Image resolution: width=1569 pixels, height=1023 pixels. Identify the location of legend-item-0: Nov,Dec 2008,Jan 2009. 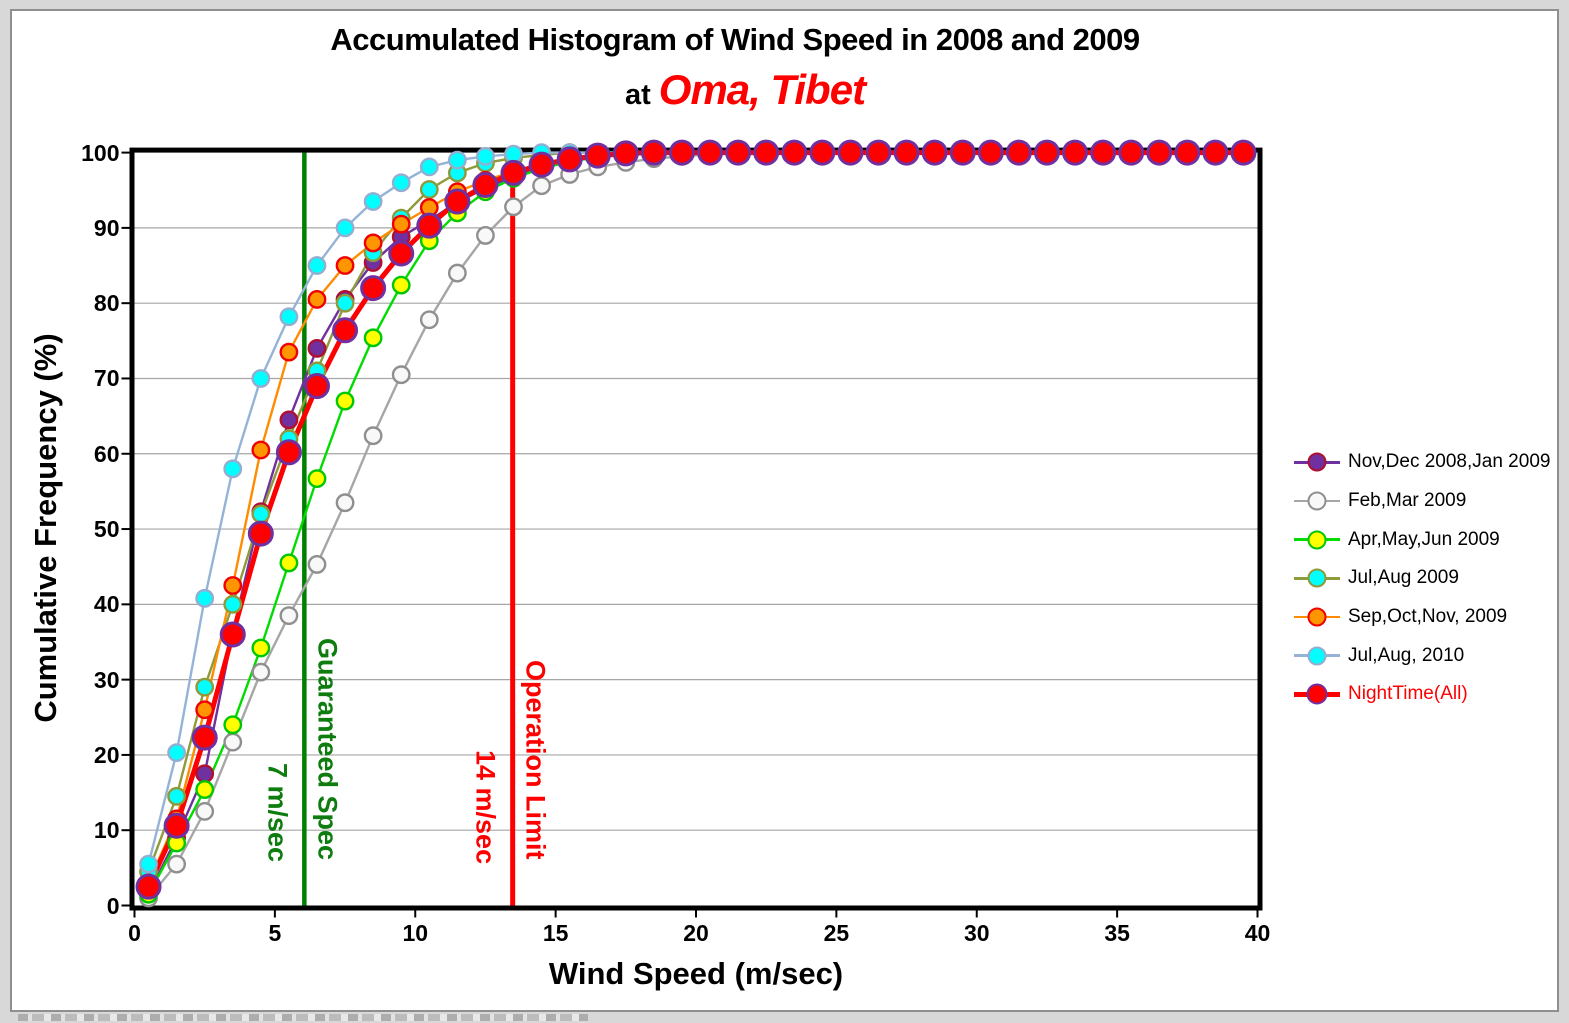
(1422, 462).